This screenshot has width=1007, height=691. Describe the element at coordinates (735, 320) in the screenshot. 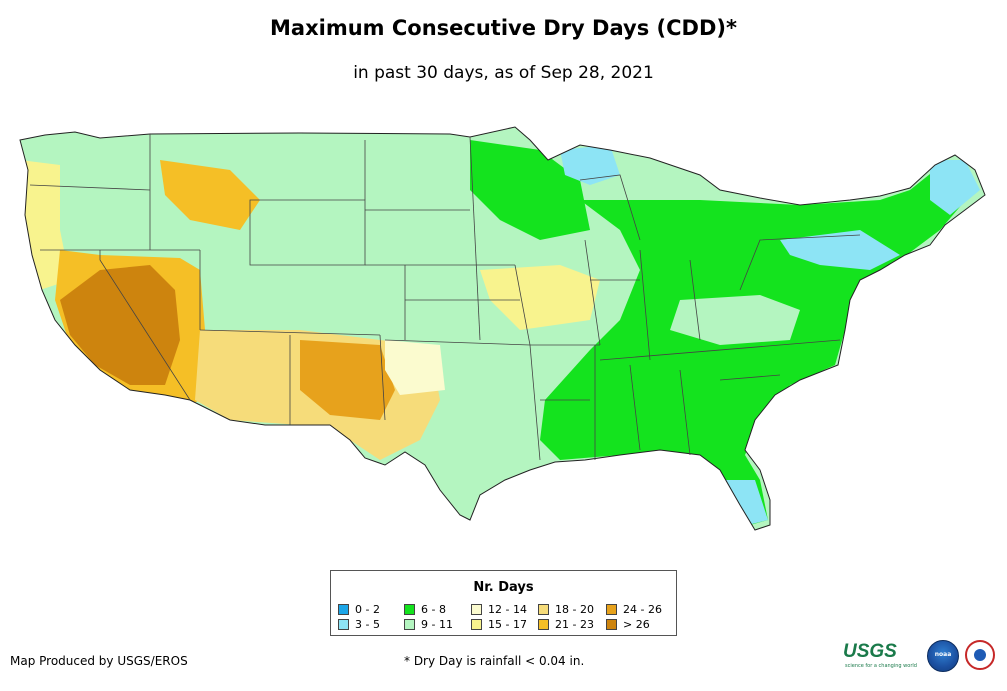

I see `zone-ohio-valley` at that location.